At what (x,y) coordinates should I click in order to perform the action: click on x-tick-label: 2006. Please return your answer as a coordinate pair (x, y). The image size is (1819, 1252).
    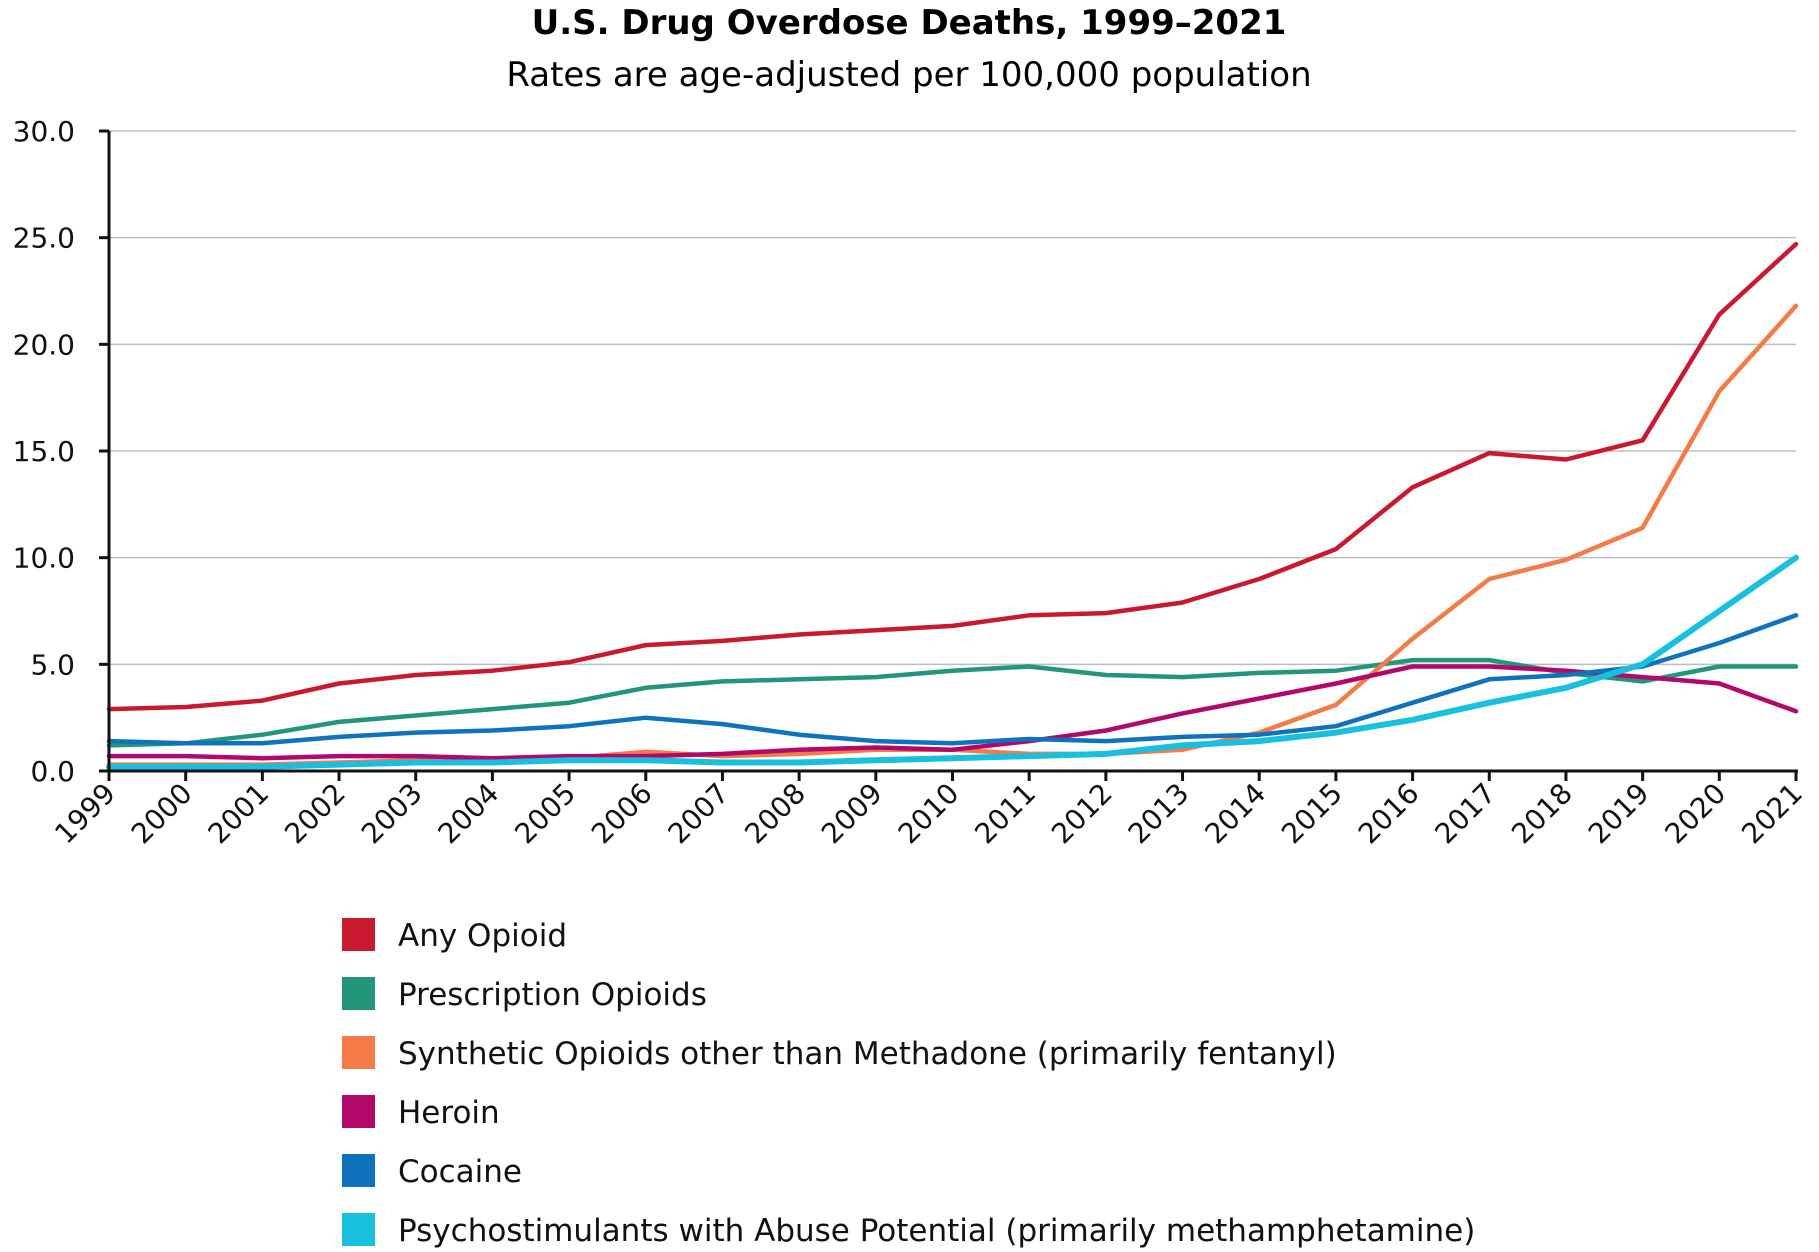
    Looking at the image, I should click on (622, 814).